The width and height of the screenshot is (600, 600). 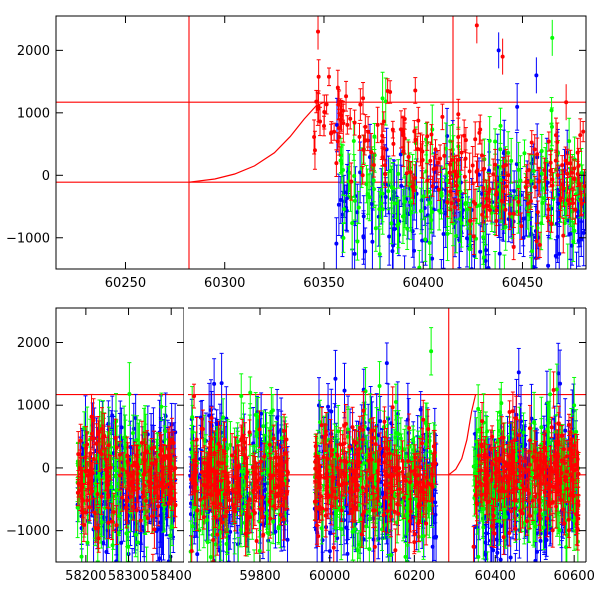 I want to click on x-tick-label: 60400, so click(x=423, y=283).